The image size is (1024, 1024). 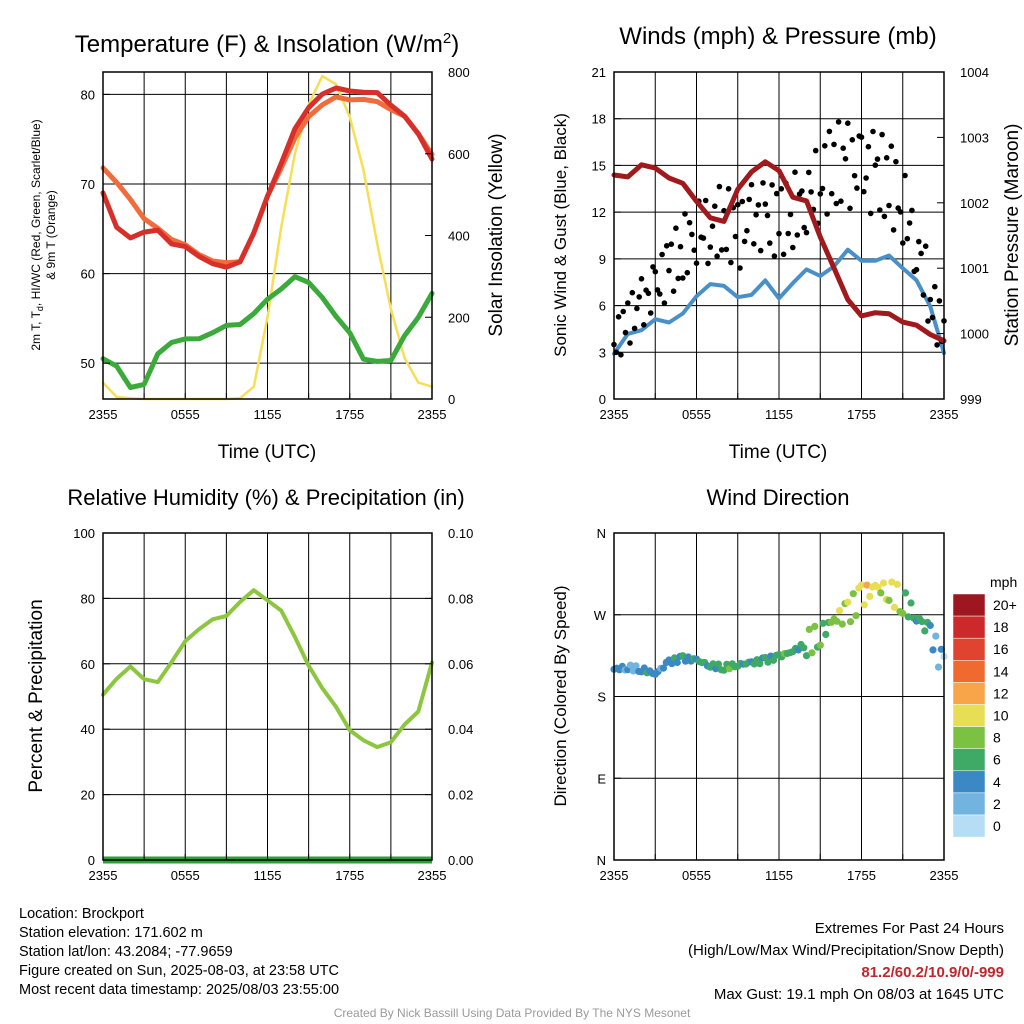 What do you see at coordinates (777, 497) in the screenshot?
I see `wind-direction-chart-title: Wind Direction` at bounding box center [777, 497].